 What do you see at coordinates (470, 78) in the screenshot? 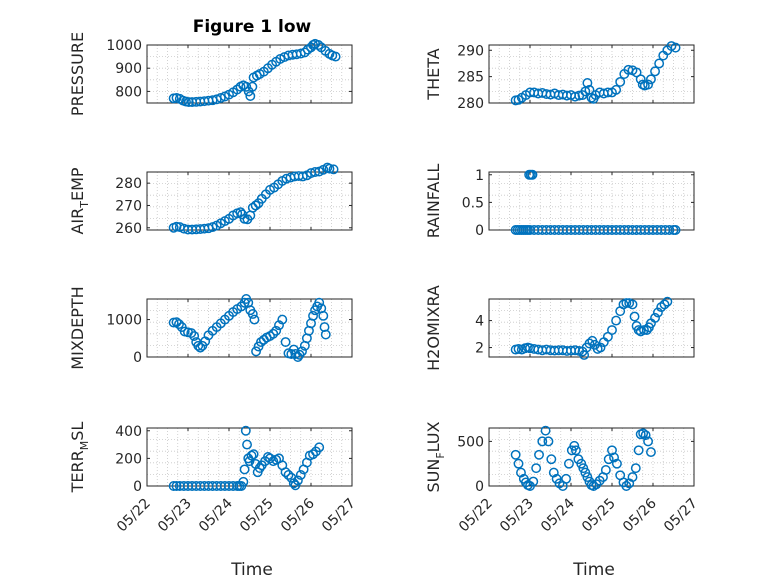
I see `y-tick-label: 285` at bounding box center [470, 78].